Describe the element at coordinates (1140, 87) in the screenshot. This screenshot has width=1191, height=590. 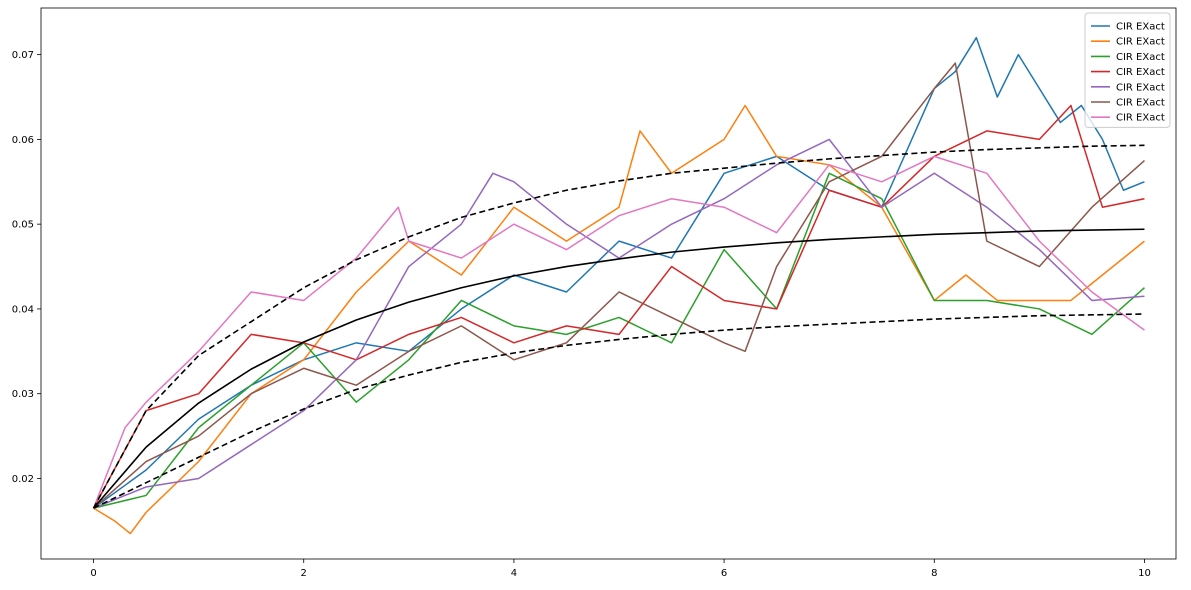
I see `legend-label-5: CIR EXact` at that location.